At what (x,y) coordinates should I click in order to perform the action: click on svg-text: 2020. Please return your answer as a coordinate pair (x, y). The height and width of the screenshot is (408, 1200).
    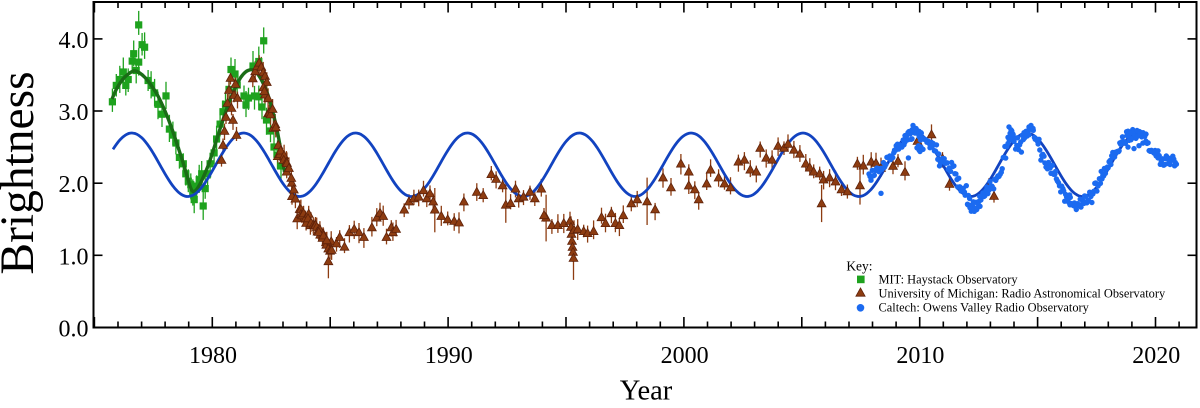
    Looking at the image, I should click on (1156, 356).